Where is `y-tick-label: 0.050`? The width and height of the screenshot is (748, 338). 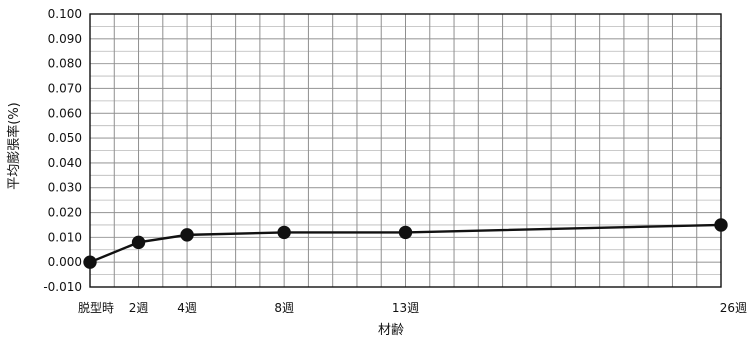 y-tick-label: 0.050 is located at coordinates (65, 138).